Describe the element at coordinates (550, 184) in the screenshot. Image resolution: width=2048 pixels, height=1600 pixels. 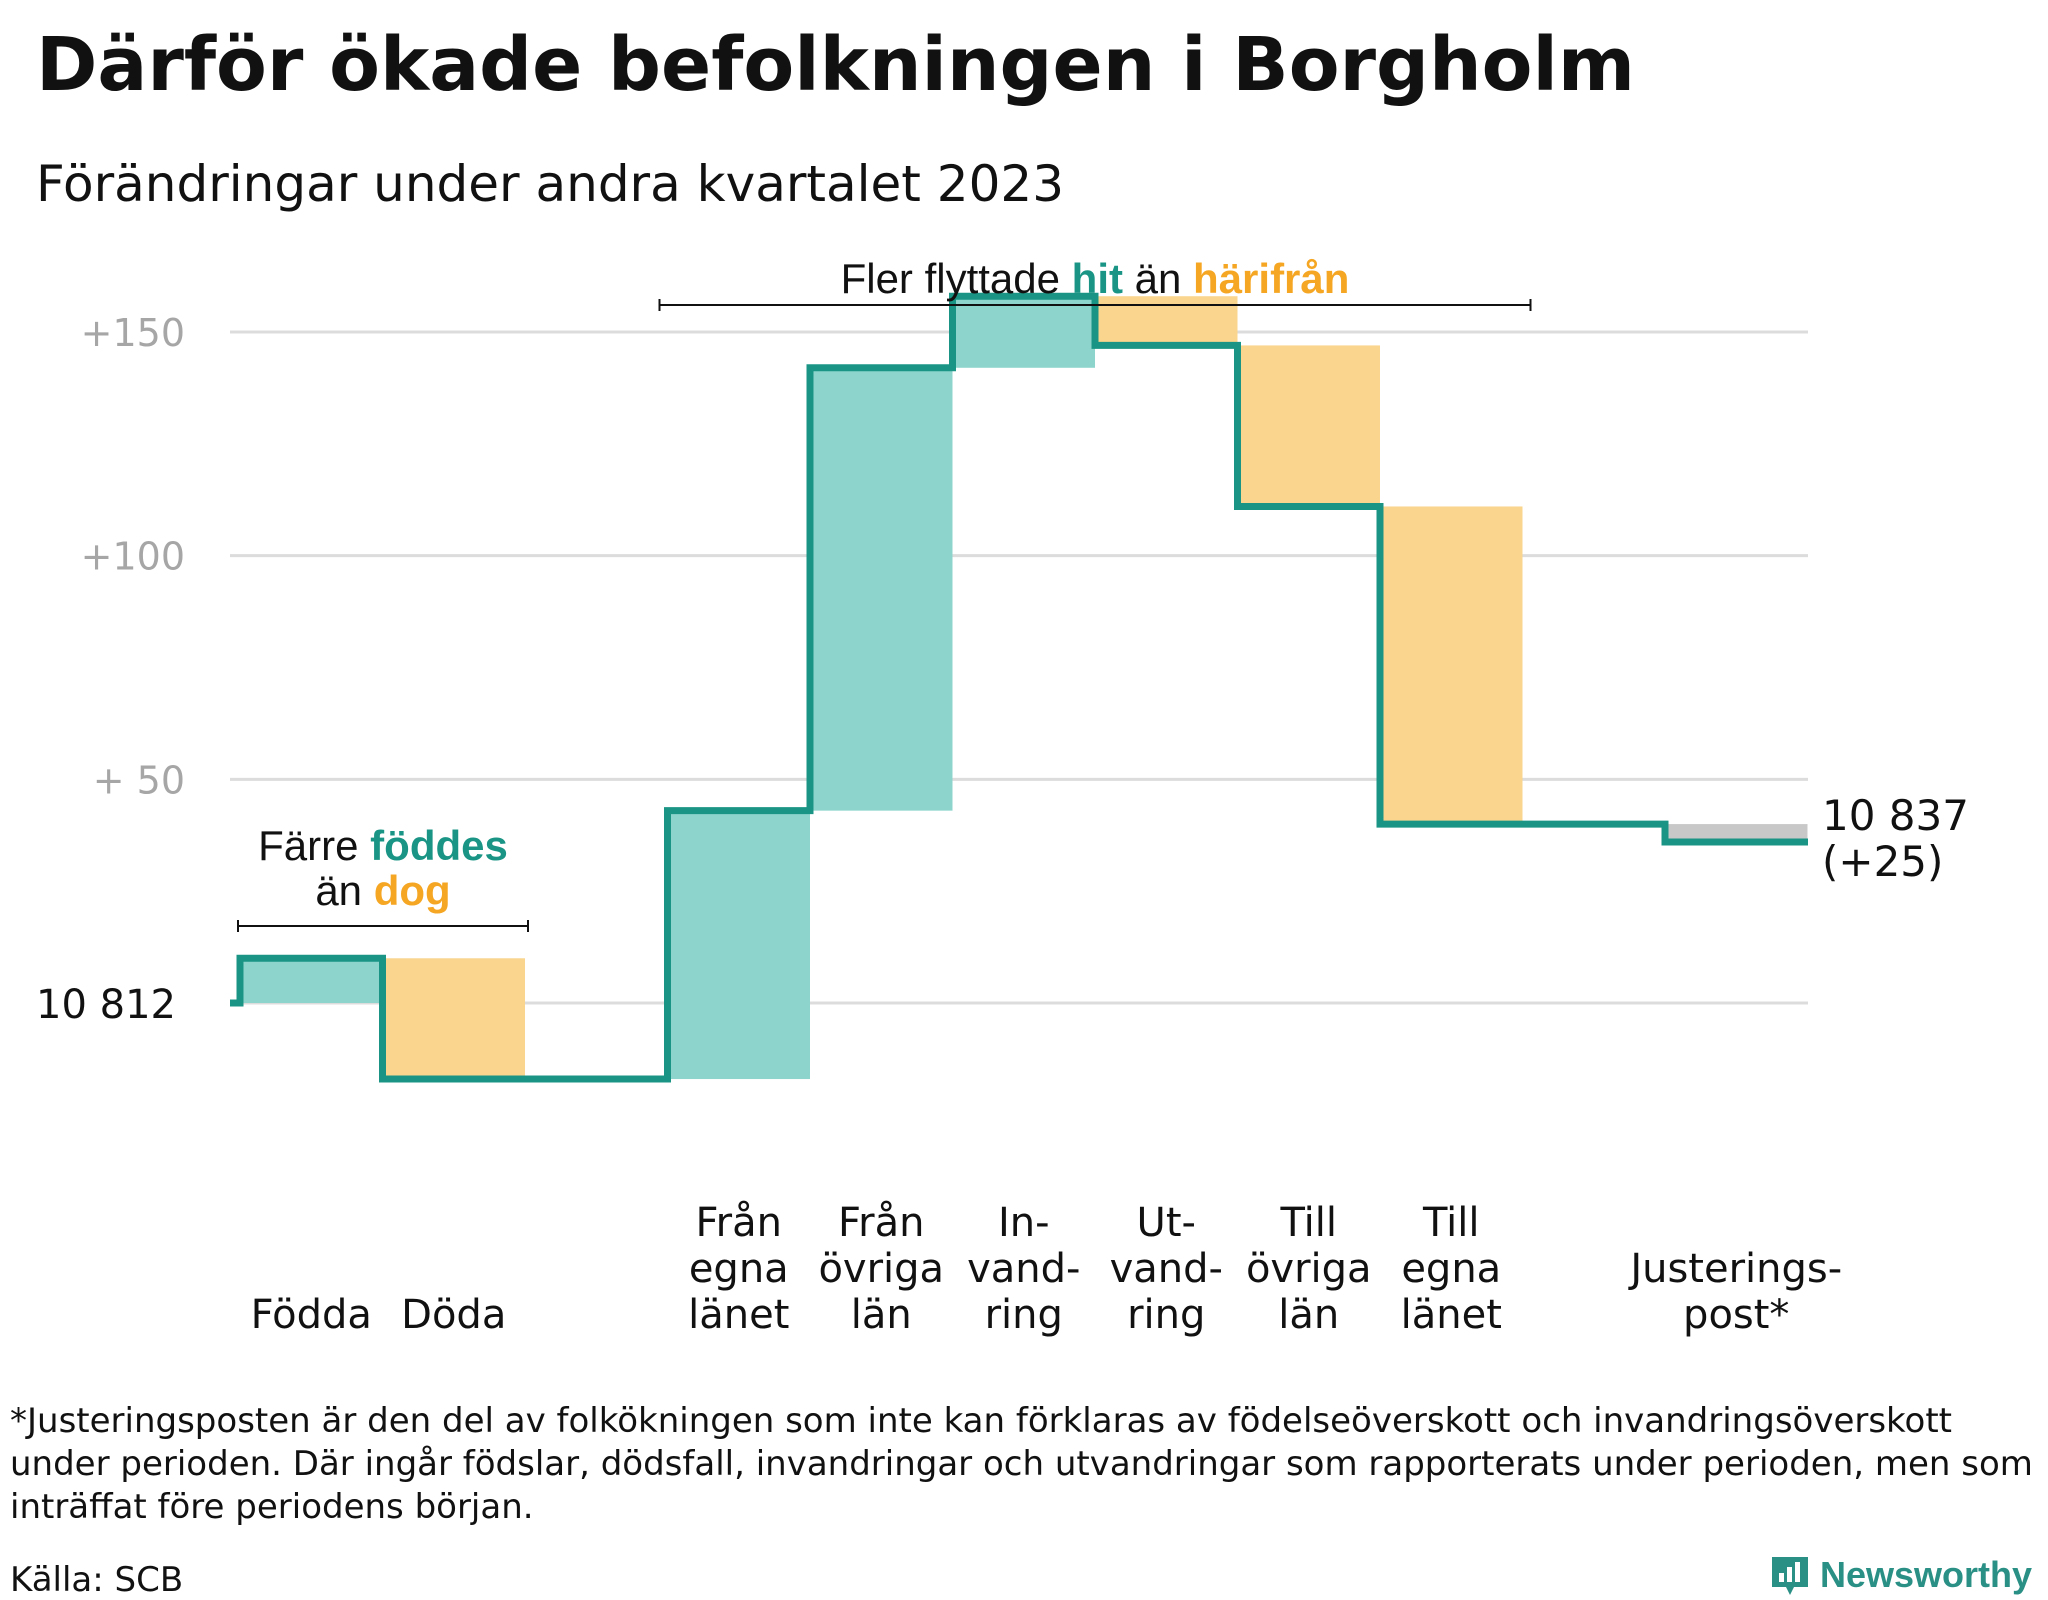
I see `chart-subtitle: Förändringar under andra kvartalet 2023` at that location.